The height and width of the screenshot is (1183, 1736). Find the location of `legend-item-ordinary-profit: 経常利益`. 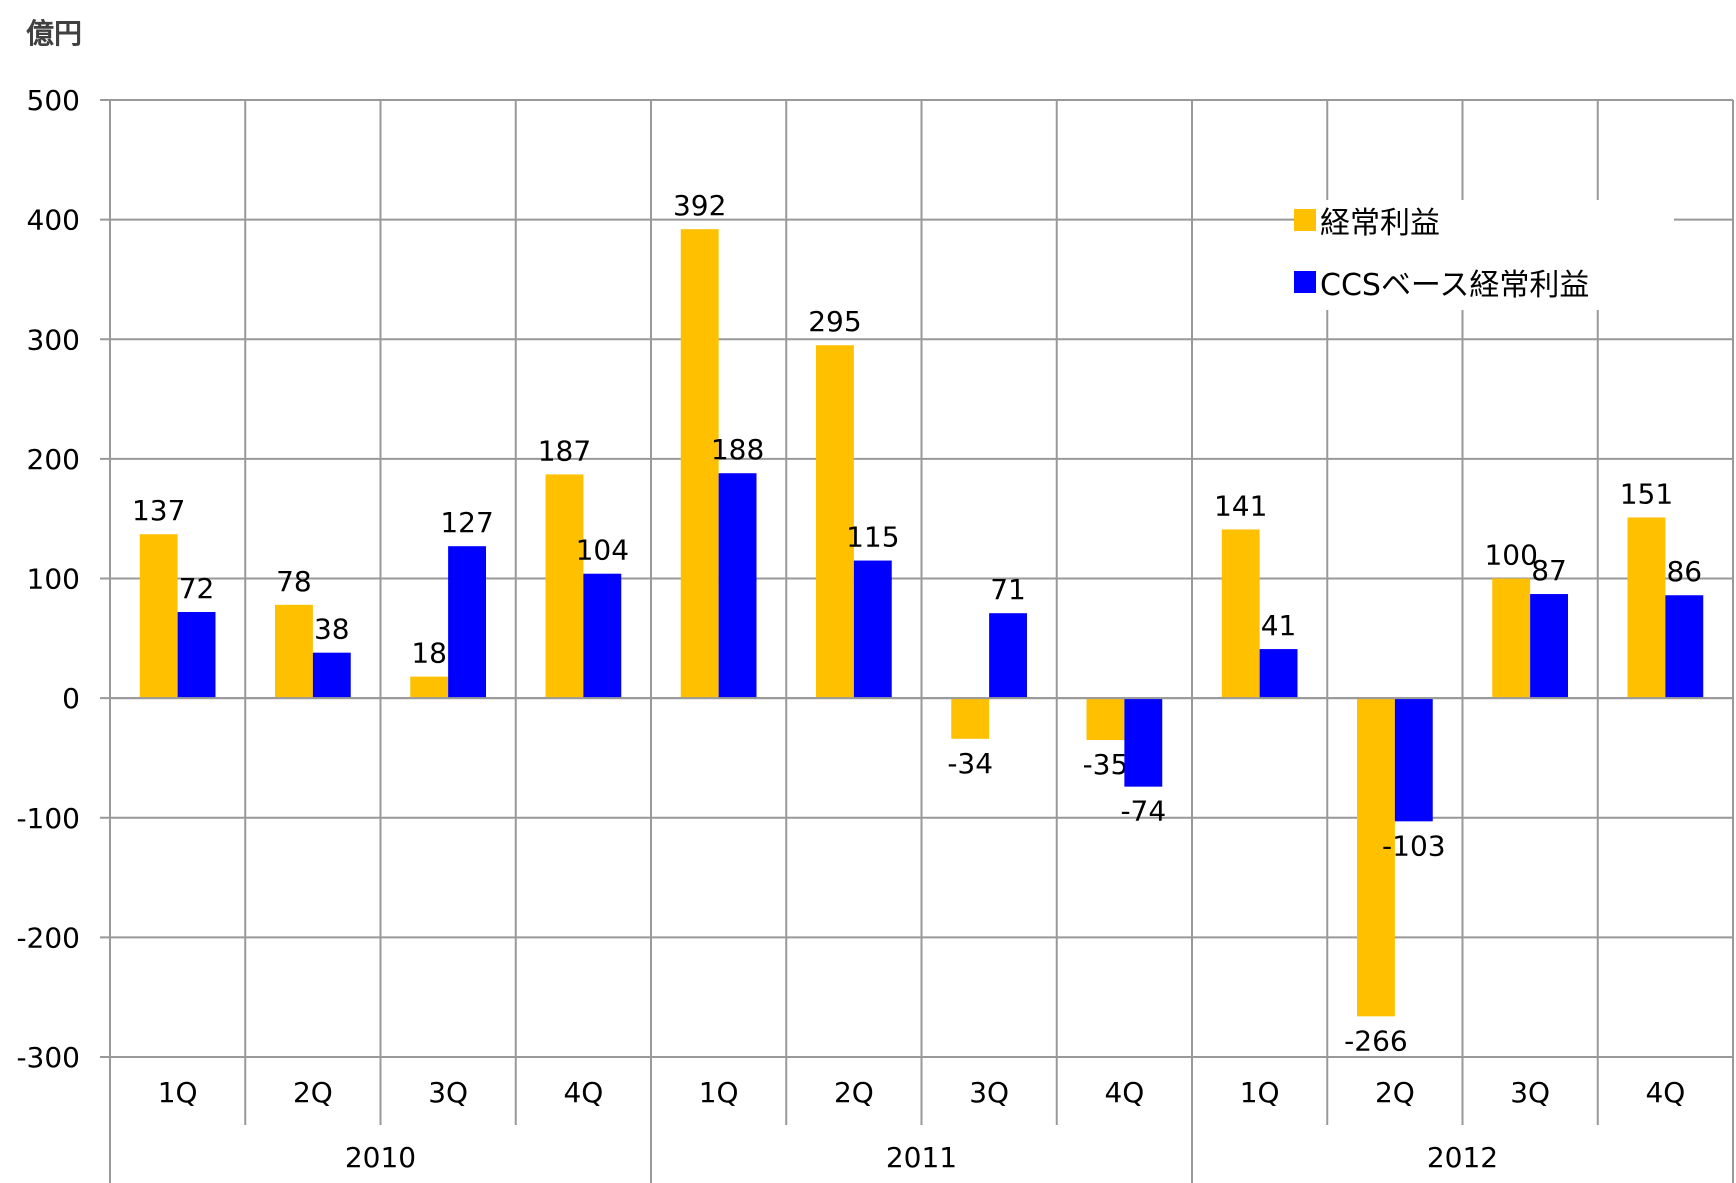

legend-item-ordinary-profit: 経常利益 is located at coordinates (1367, 221).